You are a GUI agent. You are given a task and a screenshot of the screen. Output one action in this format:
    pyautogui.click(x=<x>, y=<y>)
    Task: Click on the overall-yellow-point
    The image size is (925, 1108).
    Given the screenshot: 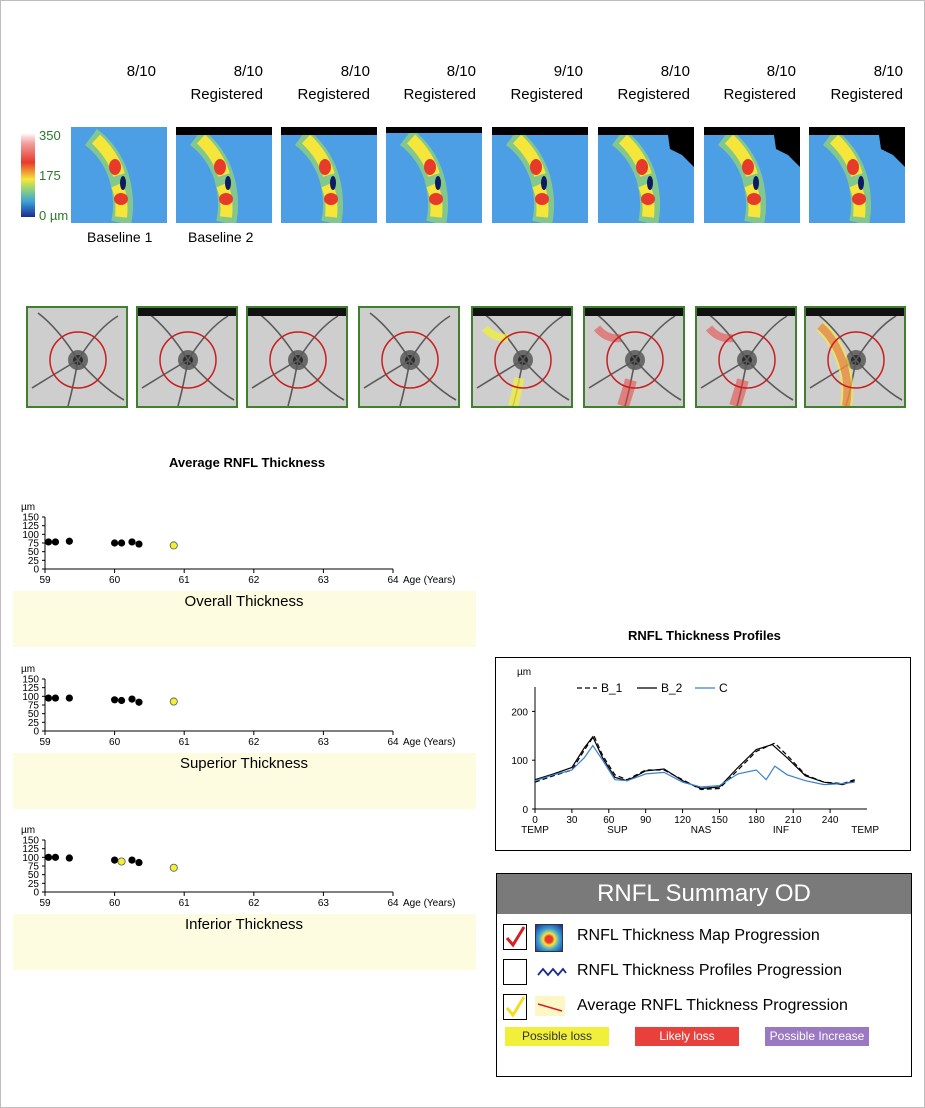 What is the action you would take?
    pyautogui.click(x=173, y=545)
    